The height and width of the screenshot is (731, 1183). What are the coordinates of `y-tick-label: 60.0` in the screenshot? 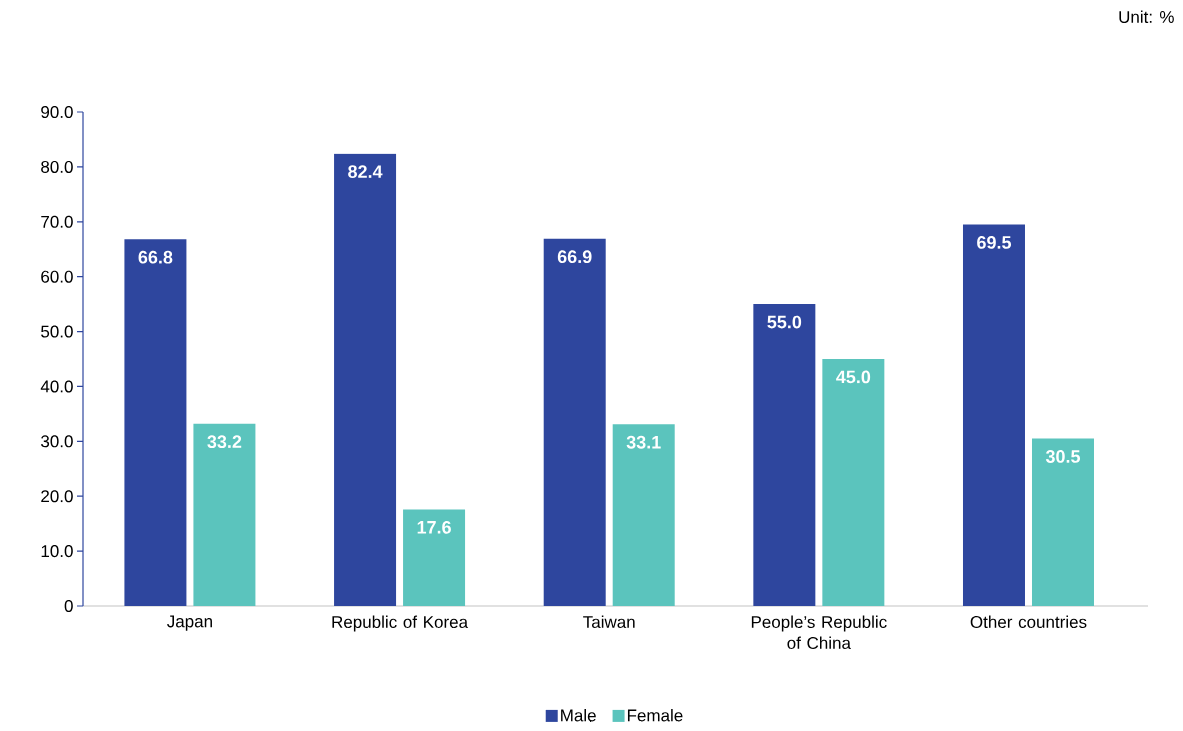 It's located at (57, 276).